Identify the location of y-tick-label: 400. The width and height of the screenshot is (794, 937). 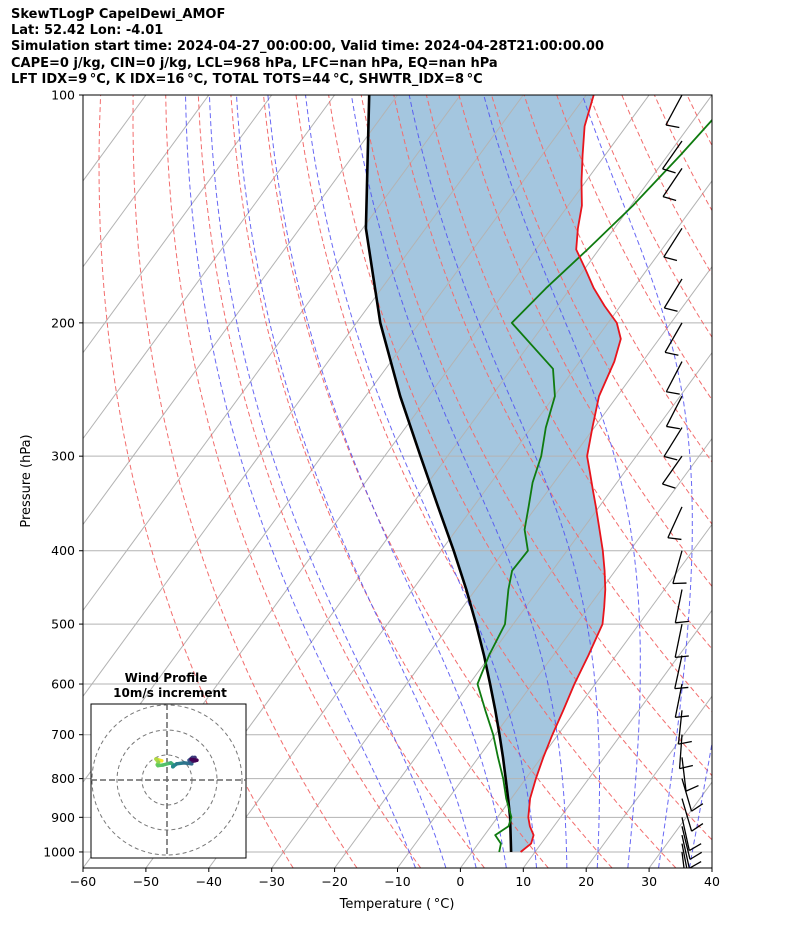
(63, 550).